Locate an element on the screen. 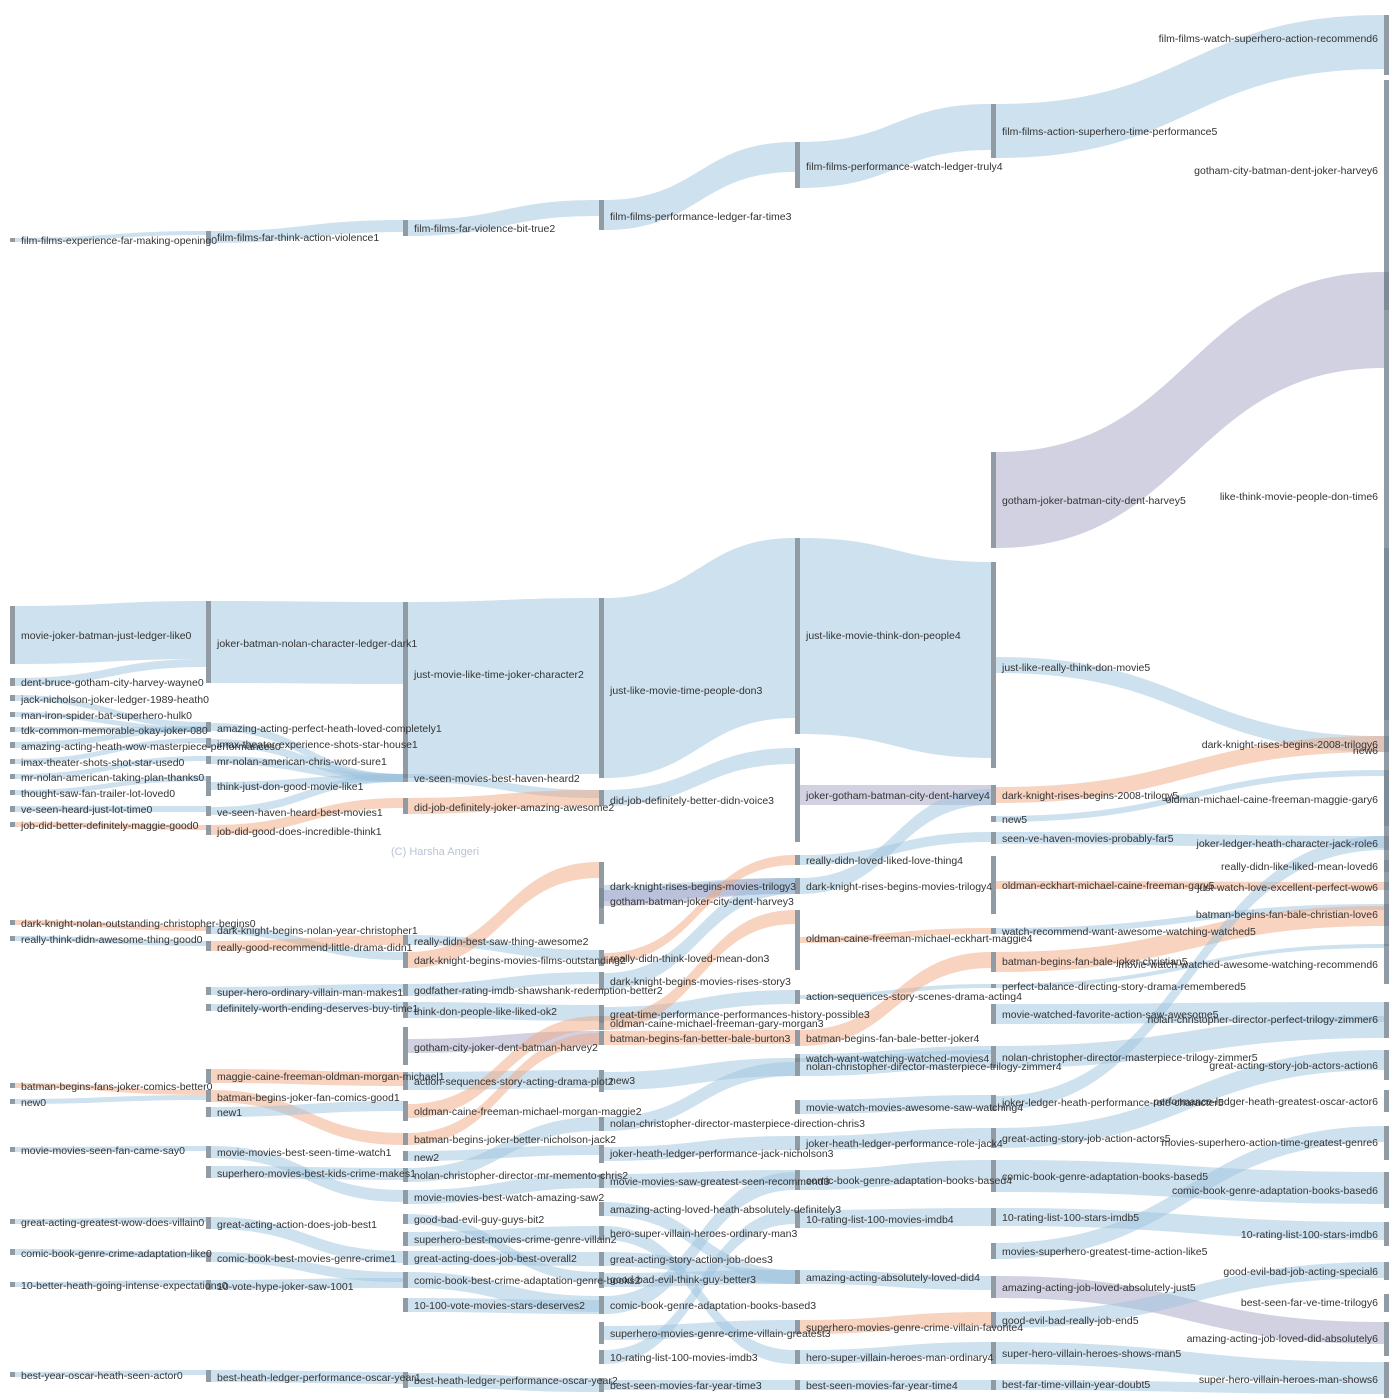 This screenshot has height=1400, width=1400. node-action-sequences-story-scenes-drama-acting4 is located at coordinates (797, 997).